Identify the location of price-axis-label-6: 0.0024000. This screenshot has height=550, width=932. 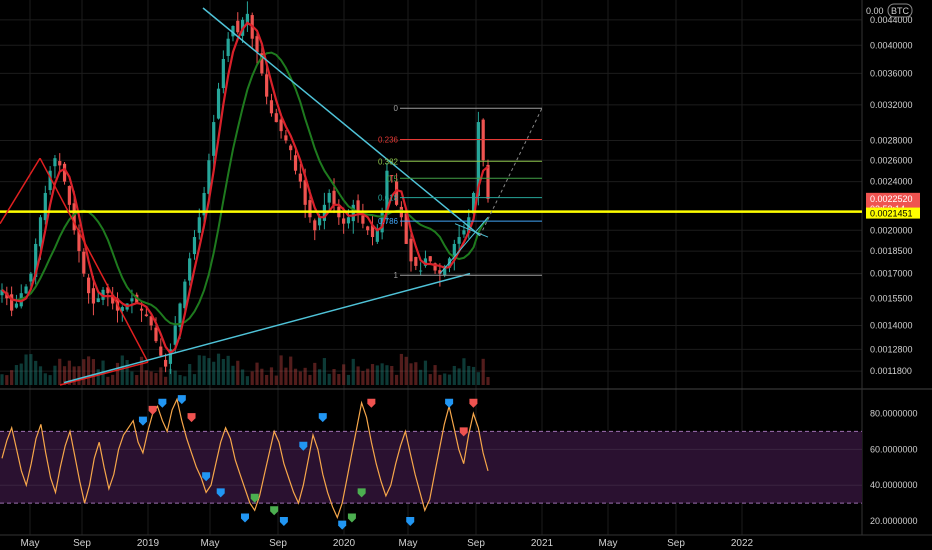
(891, 182).